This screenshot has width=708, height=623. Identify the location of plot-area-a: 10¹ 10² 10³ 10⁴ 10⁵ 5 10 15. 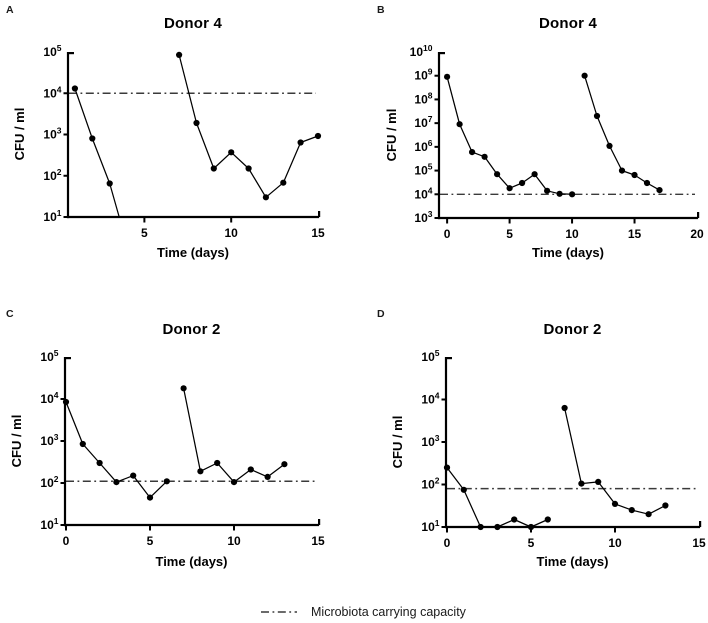
(184, 141).